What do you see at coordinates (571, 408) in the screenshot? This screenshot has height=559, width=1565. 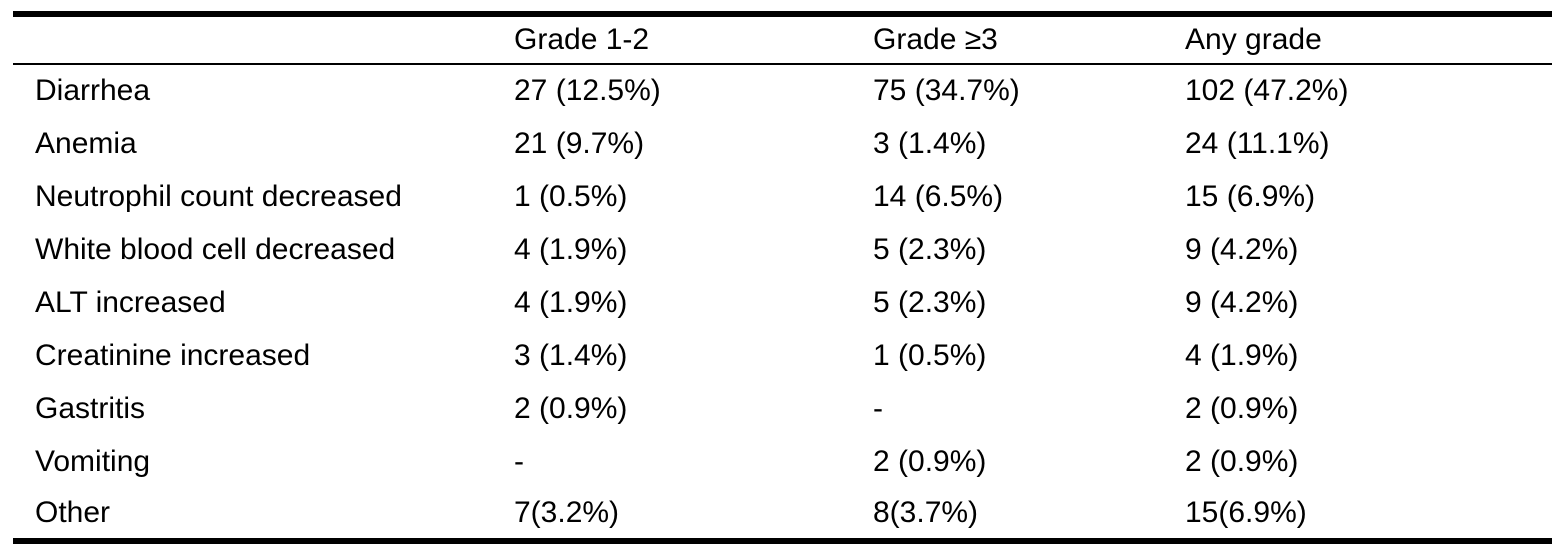 I see `cell-grade-1-2: 2 (0.9%)` at bounding box center [571, 408].